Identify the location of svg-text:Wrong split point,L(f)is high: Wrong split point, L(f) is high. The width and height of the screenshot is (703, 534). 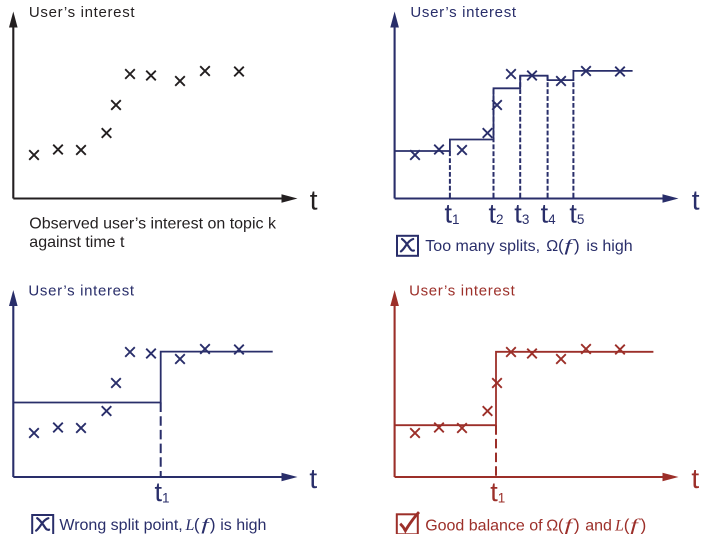
(162, 524).